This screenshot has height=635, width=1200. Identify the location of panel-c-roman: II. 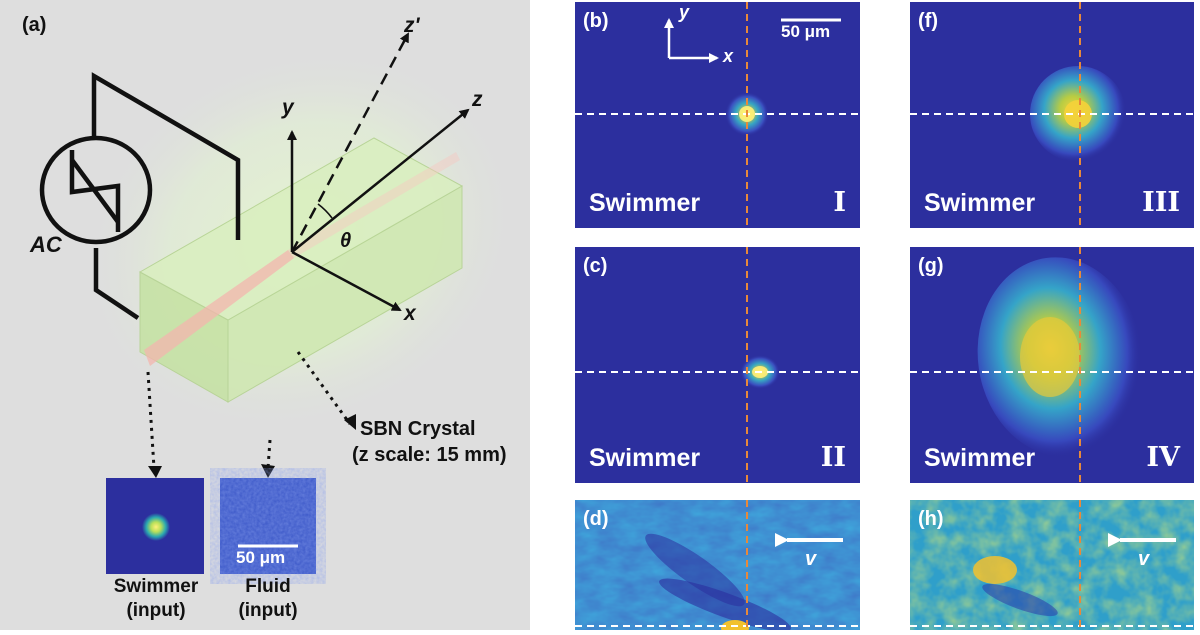
(833, 457).